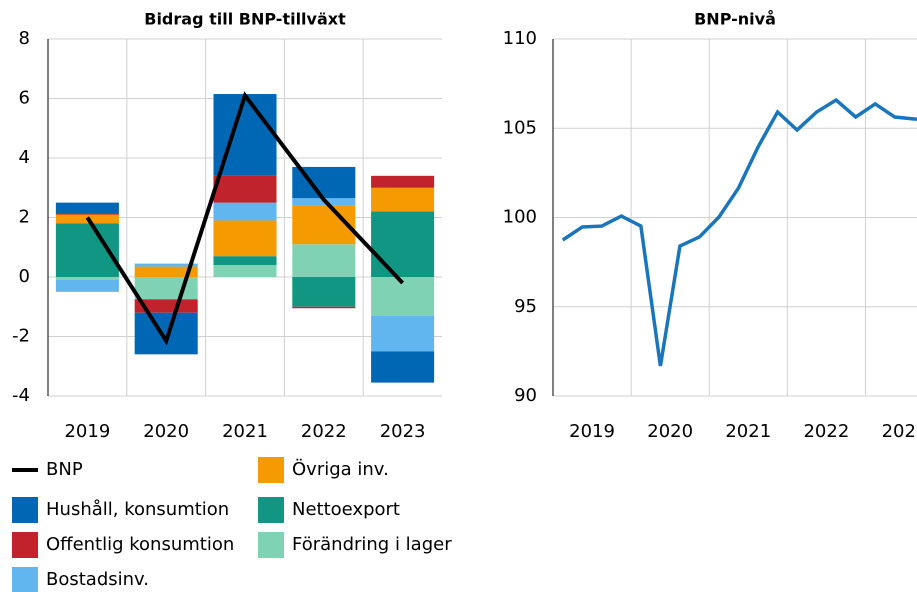 The width and height of the screenshot is (917, 592). What do you see at coordinates (735, 19) in the screenshot?
I see `chart-title: BNP-nivå` at bounding box center [735, 19].